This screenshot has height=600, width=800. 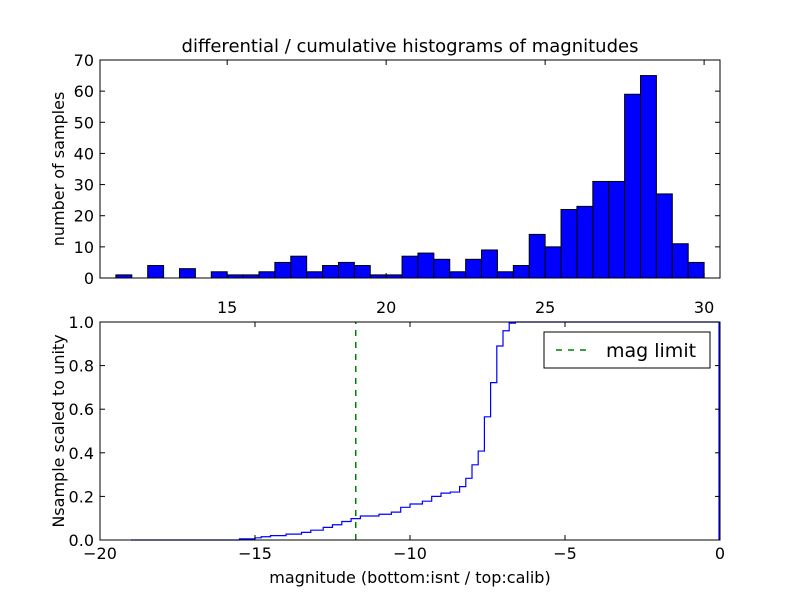 I want to click on y-tick-label: 70, so click(x=84, y=60).